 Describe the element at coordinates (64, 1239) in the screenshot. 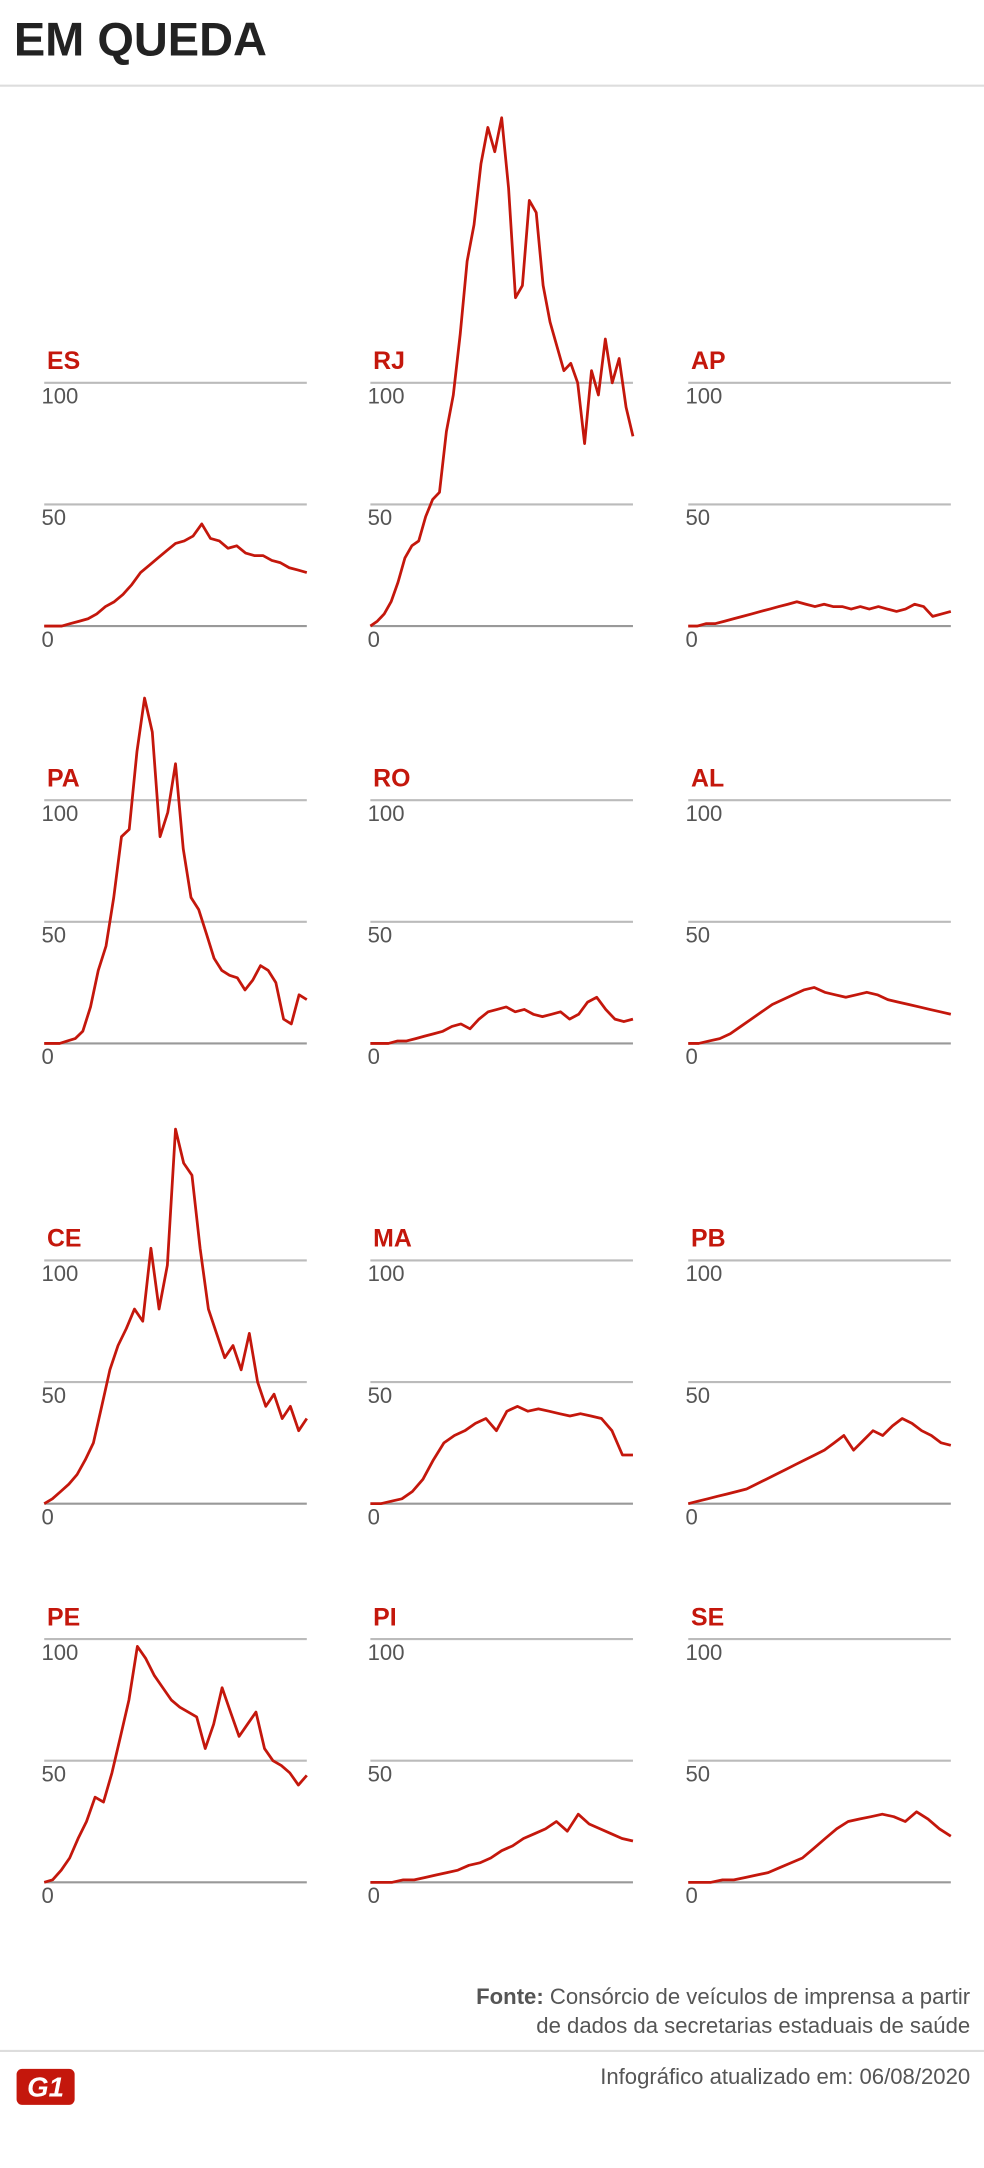

I see `chart-title: CE` at that location.